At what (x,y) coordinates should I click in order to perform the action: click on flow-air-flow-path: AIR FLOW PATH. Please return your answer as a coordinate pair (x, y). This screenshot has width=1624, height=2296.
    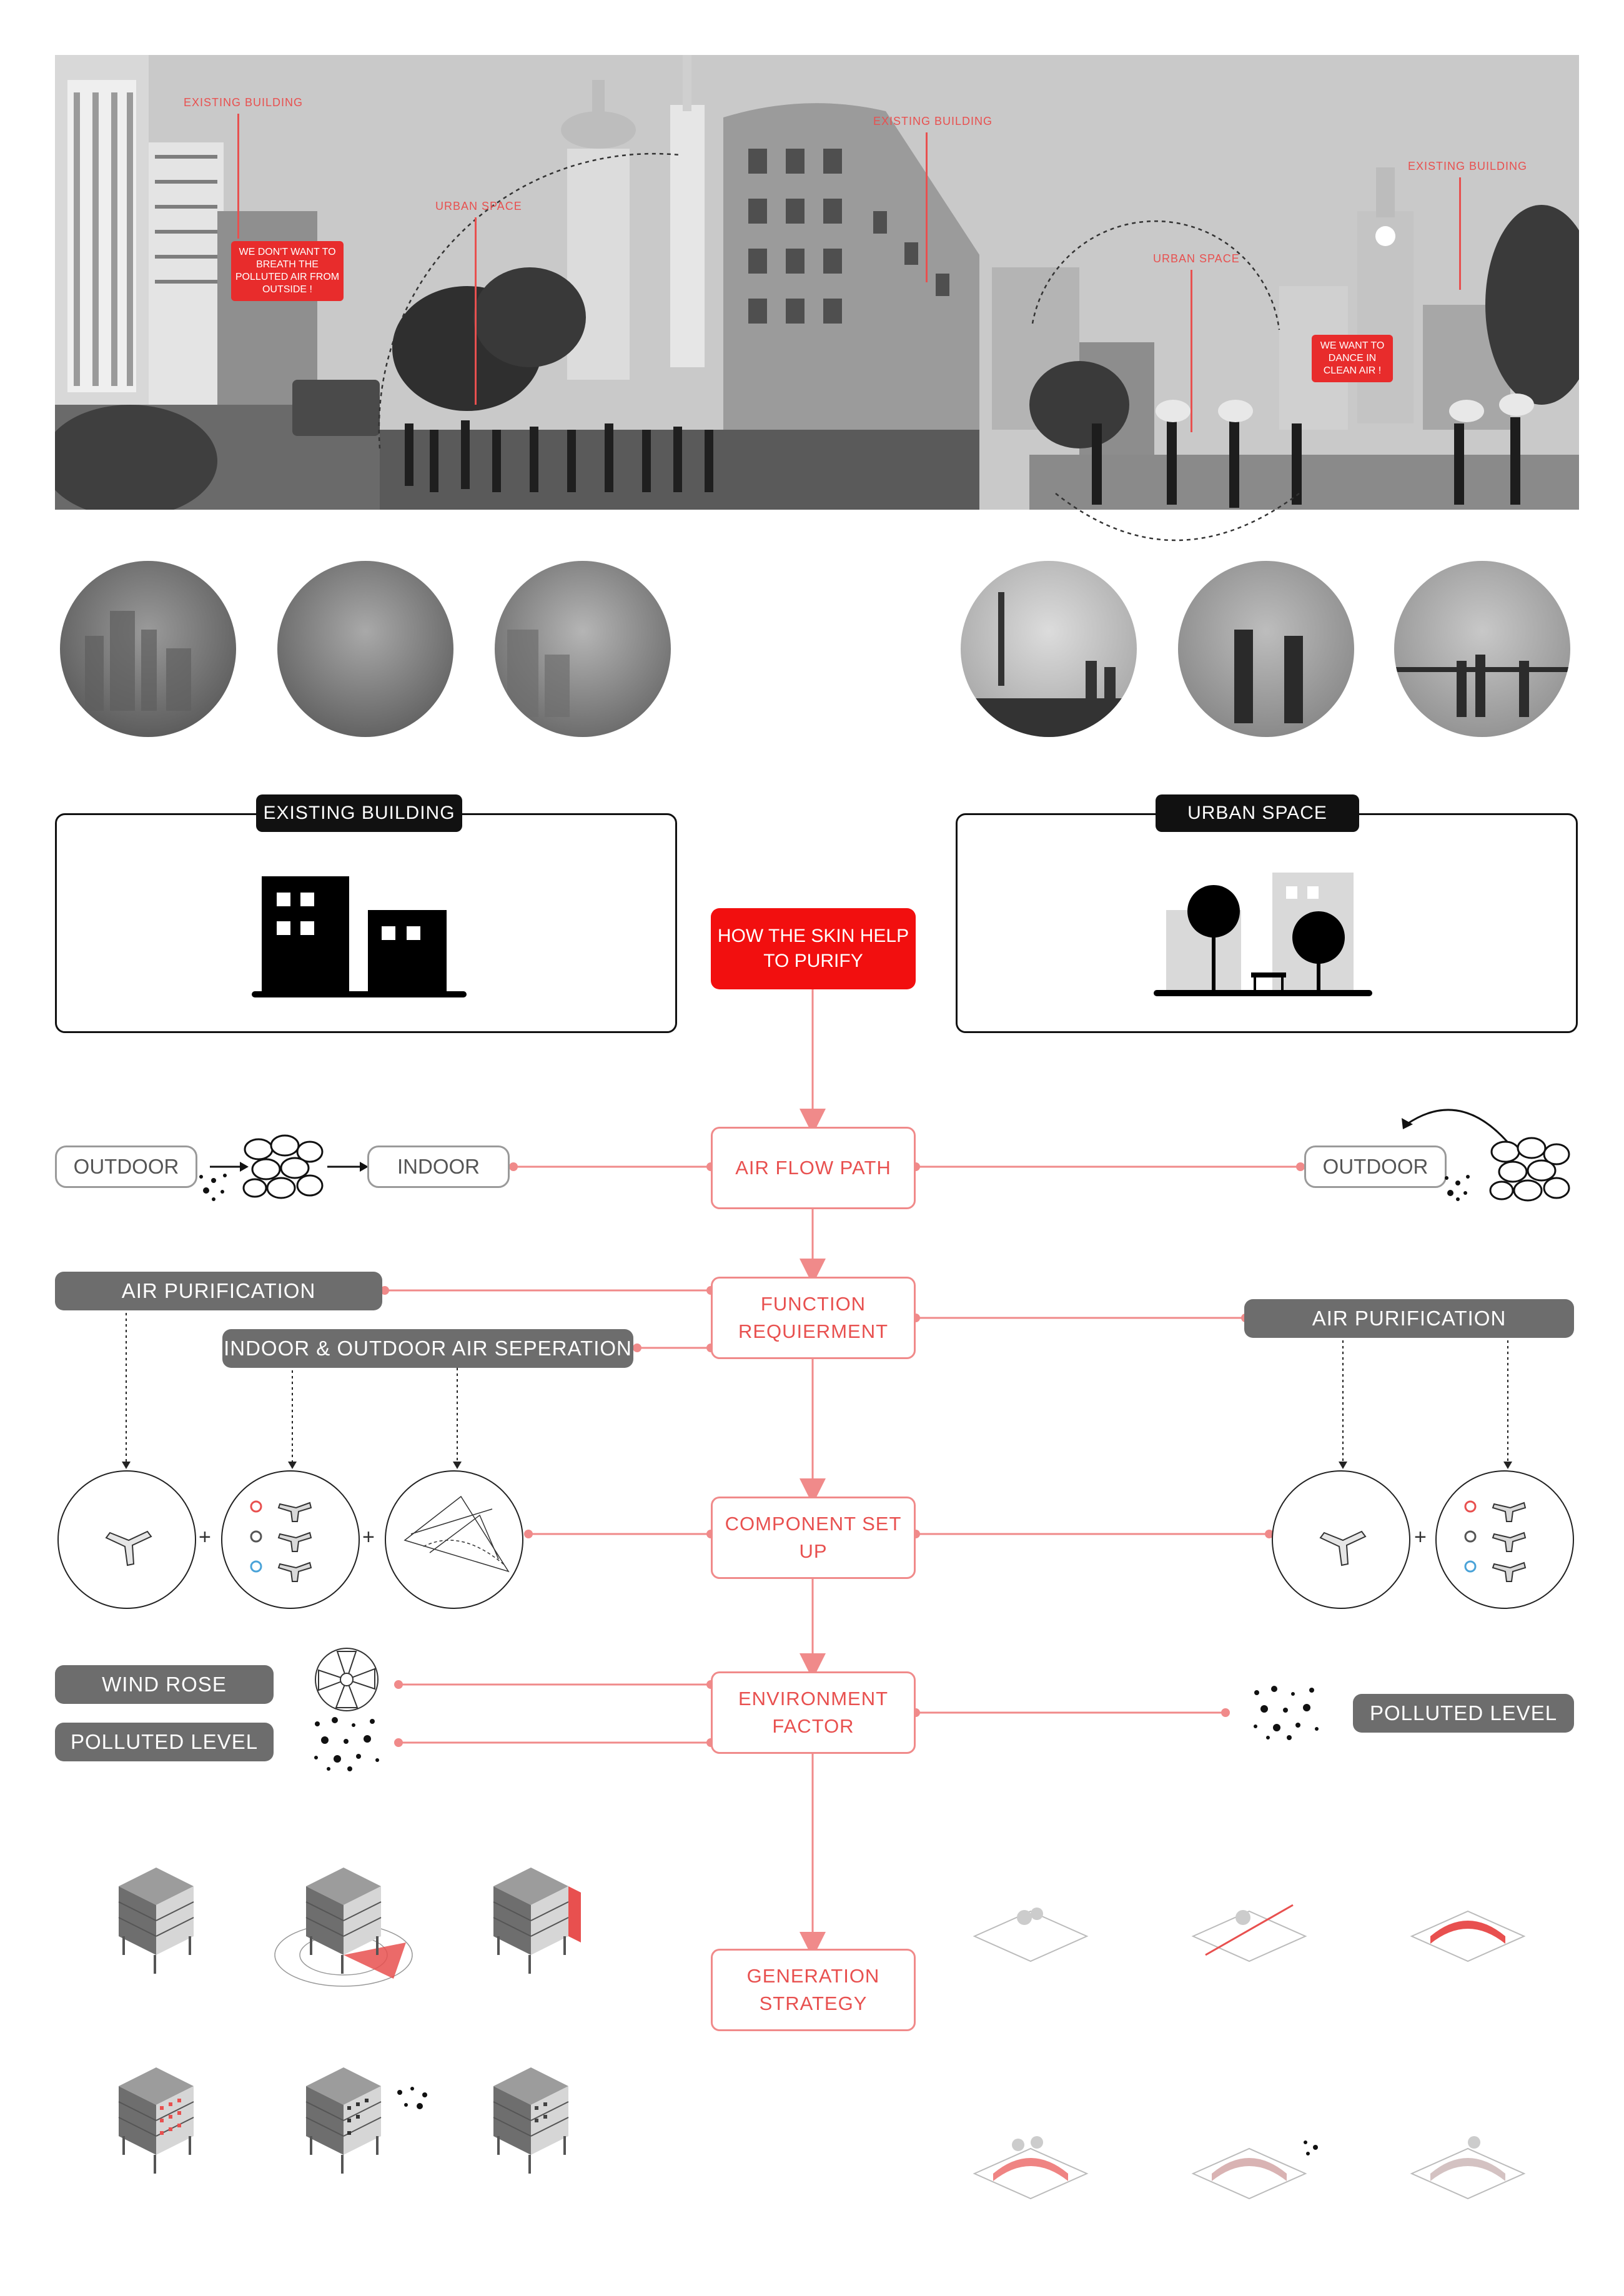
    Looking at the image, I should click on (813, 1168).